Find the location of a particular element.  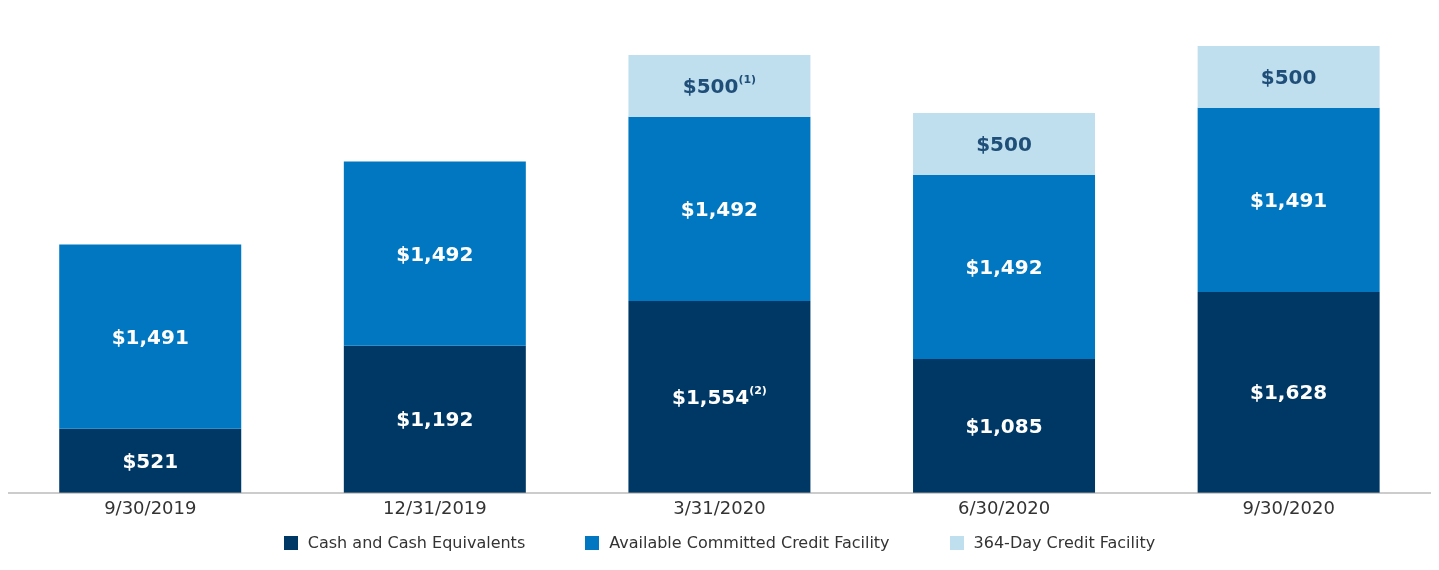

data-label: $1,628 is located at coordinates (1289, 392).